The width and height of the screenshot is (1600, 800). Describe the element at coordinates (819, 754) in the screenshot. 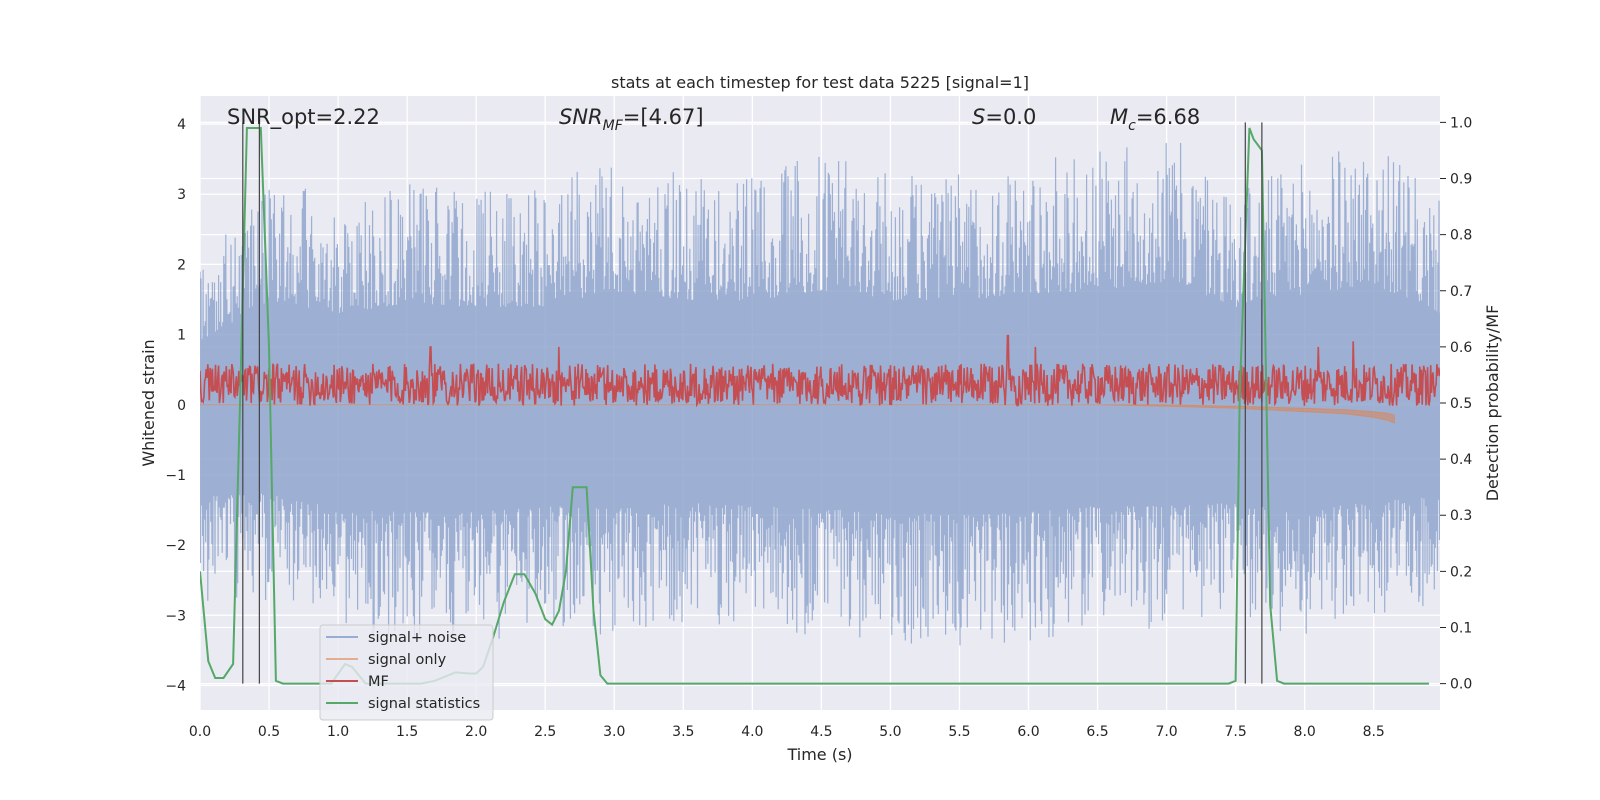

I see `x-axis-label: Time (s)` at that location.